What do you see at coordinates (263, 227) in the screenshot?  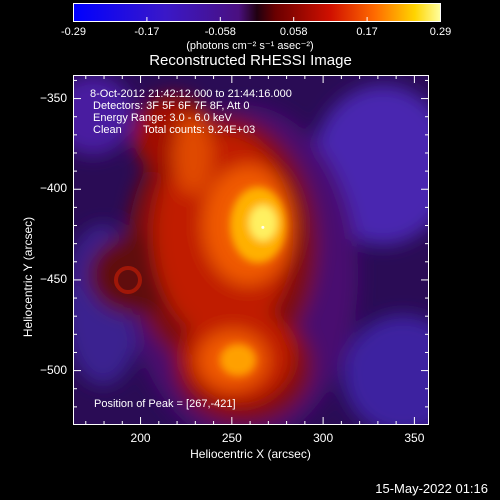 I see `peak-point` at bounding box center [263, 227].